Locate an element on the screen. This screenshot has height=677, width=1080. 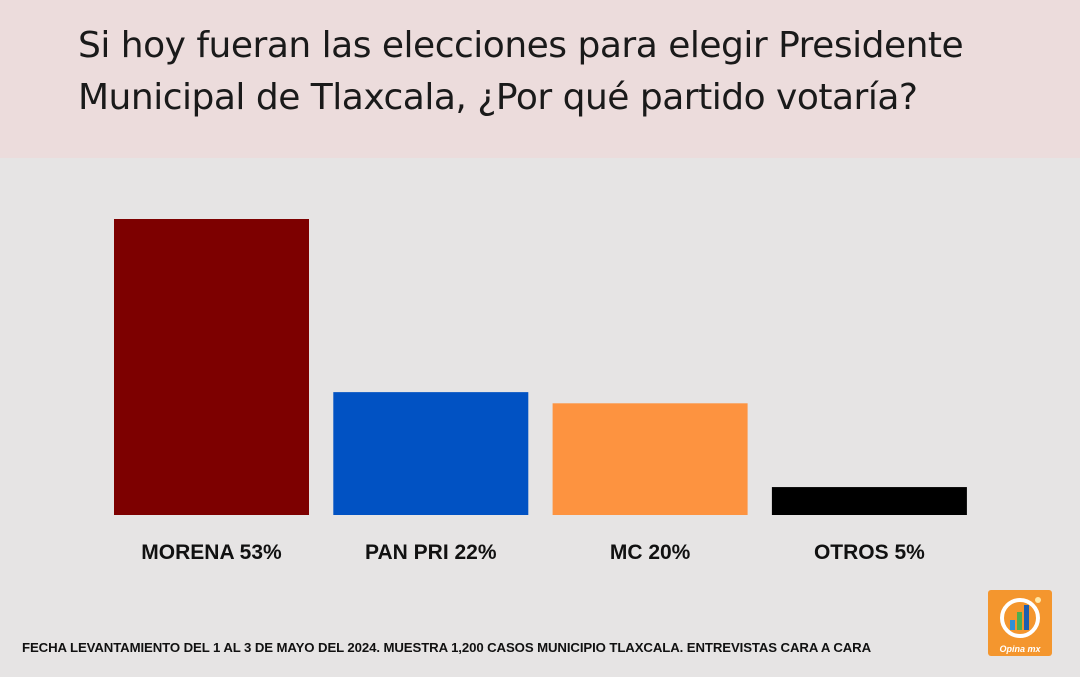
bar-chart-circle-icon is located at coordinates (1020, 617).